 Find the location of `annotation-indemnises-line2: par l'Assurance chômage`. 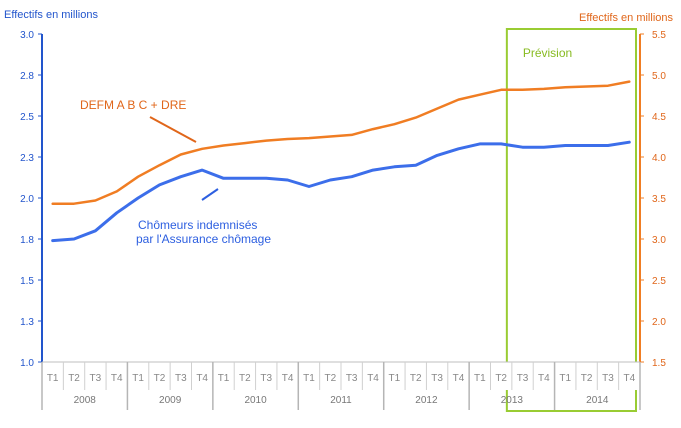

annotation-indemnises-line2: par l'Assurance chômage is located at coordinates (203, 239).